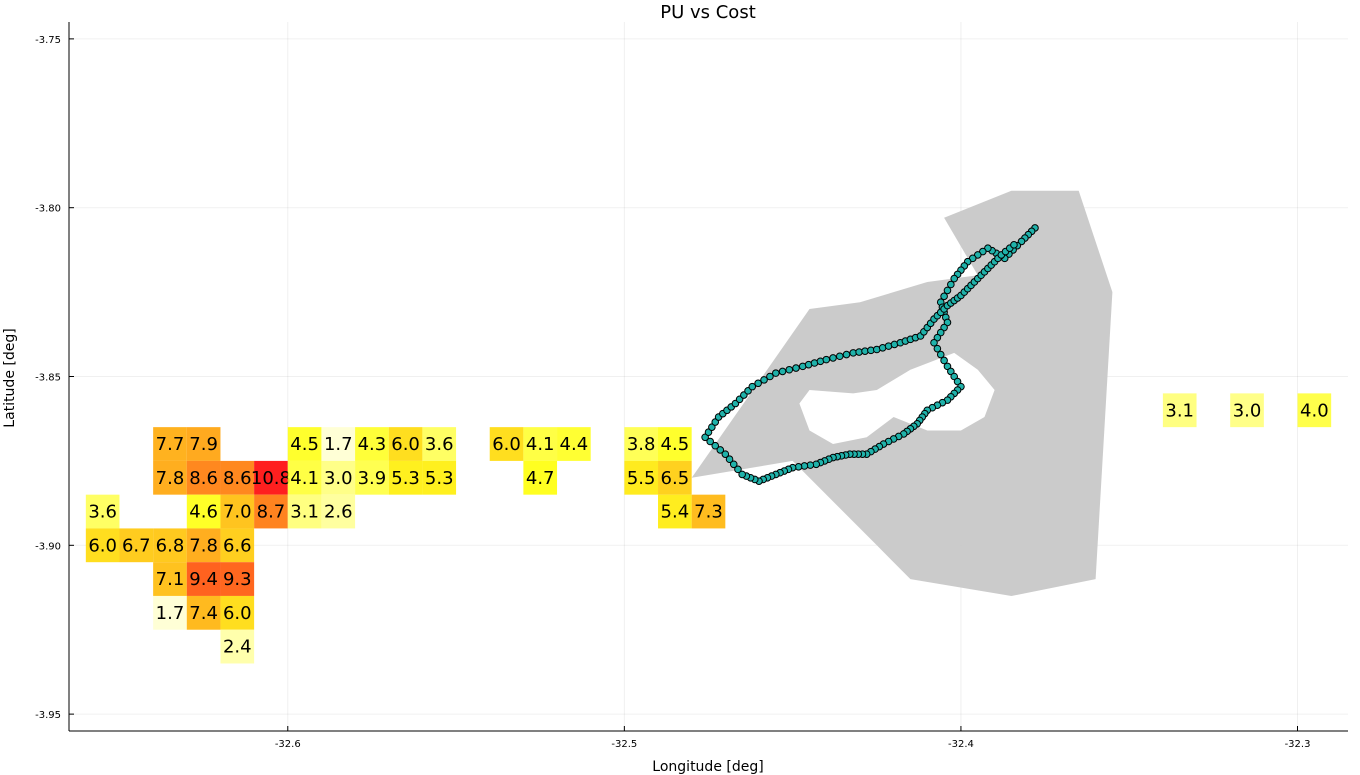 Image resolution: width=1360 pixels, height=775 pixels. I want to click on x-tick-label: -32.6, so click(288, 744).